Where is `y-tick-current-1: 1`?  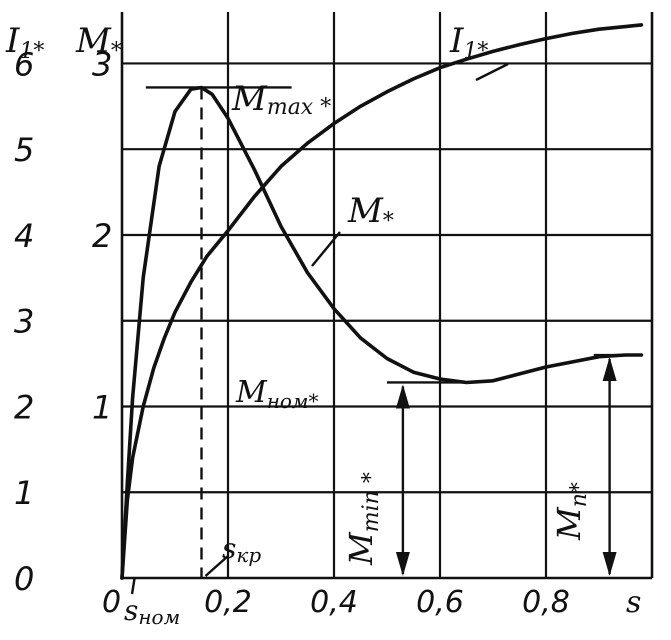 y-tick-current-1: 1 is located at coordinates (24, 493).